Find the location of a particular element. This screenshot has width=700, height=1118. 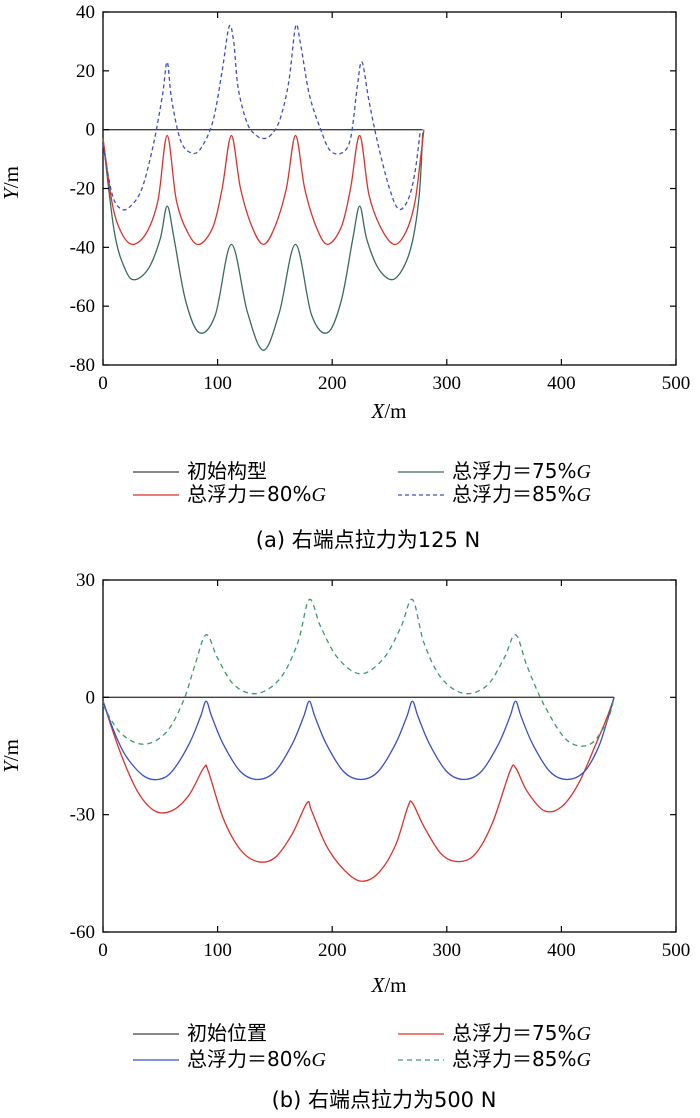

legend-label-1: 初始位置 is located at coordinates (227, 1033).